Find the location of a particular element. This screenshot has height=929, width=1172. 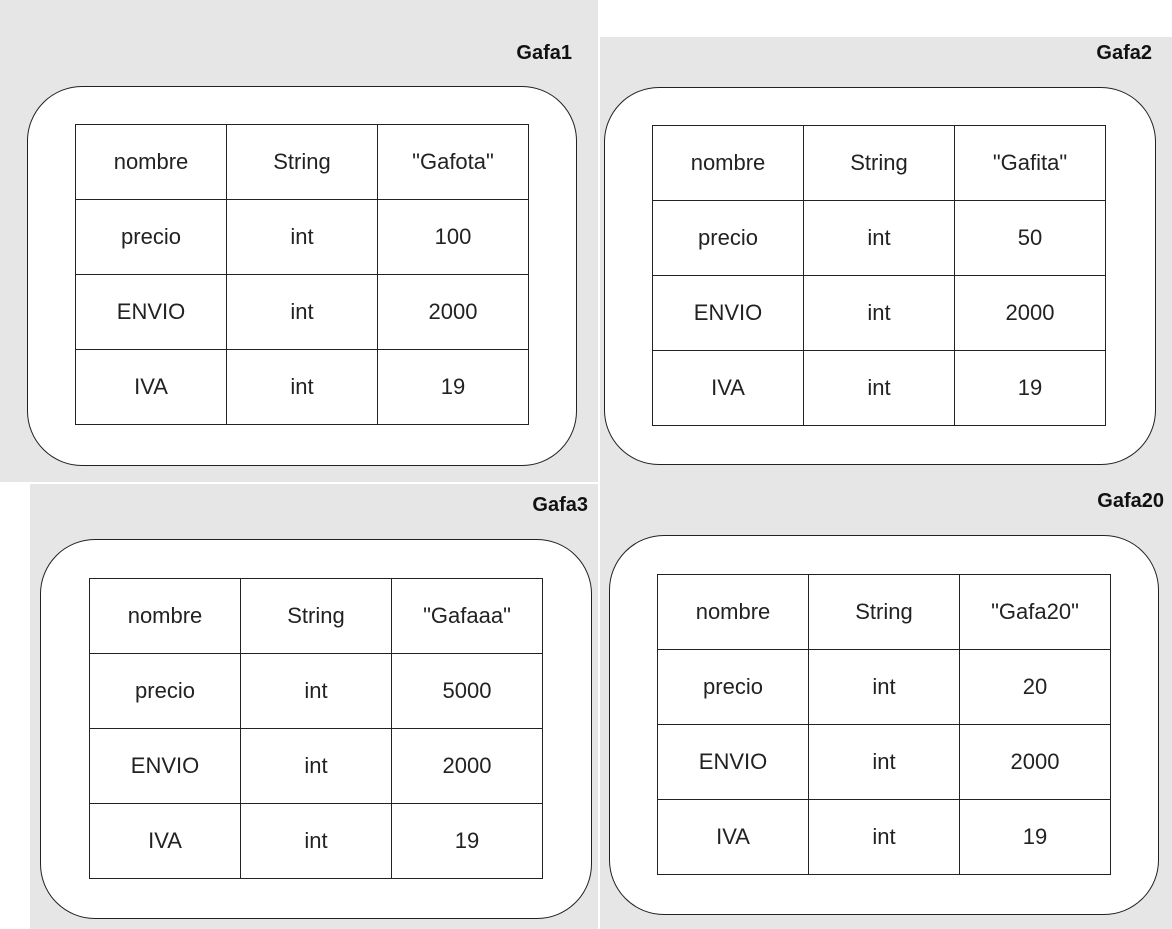

table-row: nombre String "Gafaaa" is located at coordinates (316, 616).